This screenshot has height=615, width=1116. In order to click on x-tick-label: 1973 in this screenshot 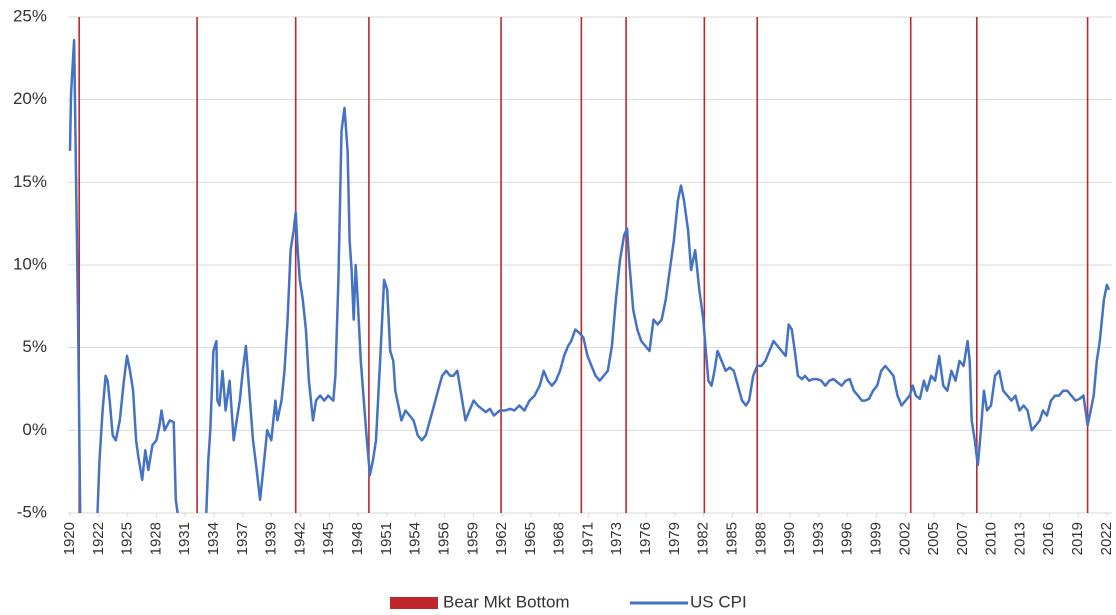, I will do `click(616, 538)`.